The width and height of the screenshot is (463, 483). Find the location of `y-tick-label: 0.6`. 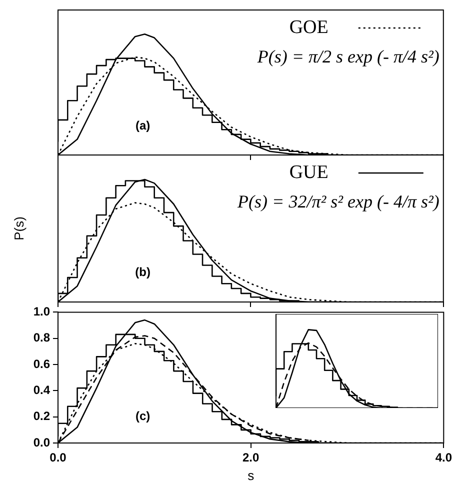

y-tick-label: 0.6 is located at coordinates (41, 363).